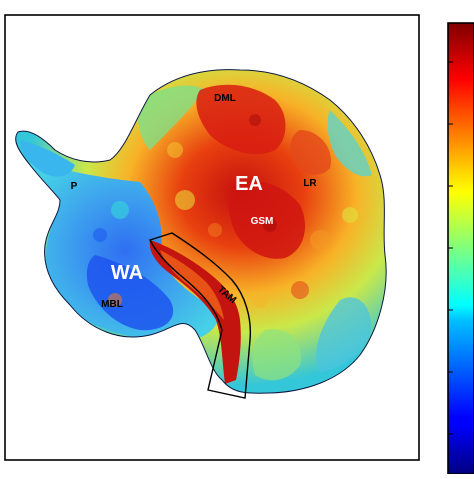 This screenshot has height=479, width=474. What do you see at coordinates (310, 183) in the screenshot?
I see `label-lr: LR` at bounding box center [310, 183].